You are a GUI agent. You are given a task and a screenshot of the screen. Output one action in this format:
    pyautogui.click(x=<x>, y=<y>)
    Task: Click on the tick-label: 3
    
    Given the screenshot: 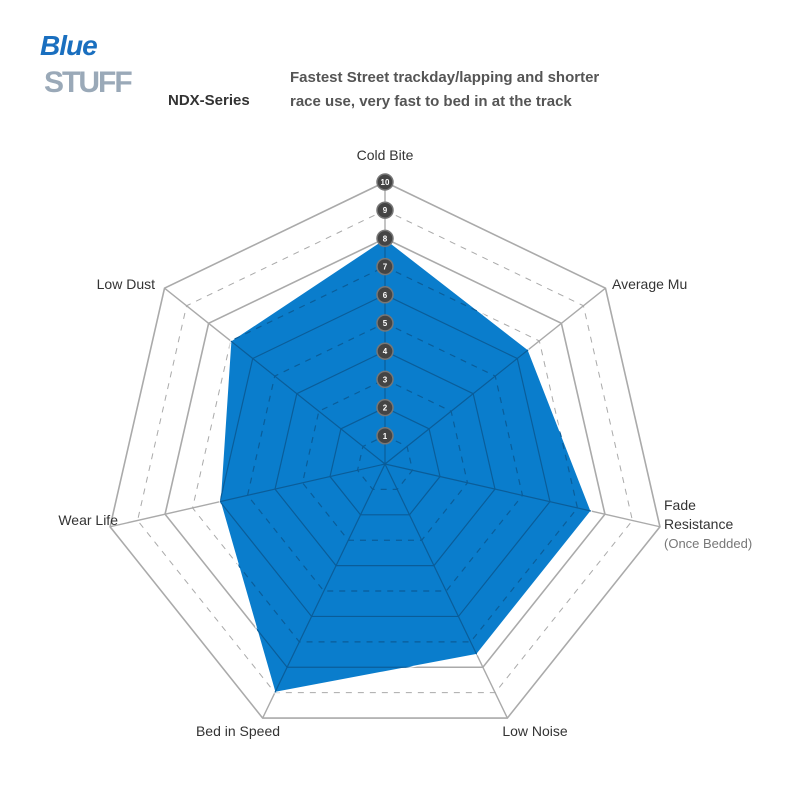 What is the action you would take?
    pyautogui.click(x=385, y=379)
    